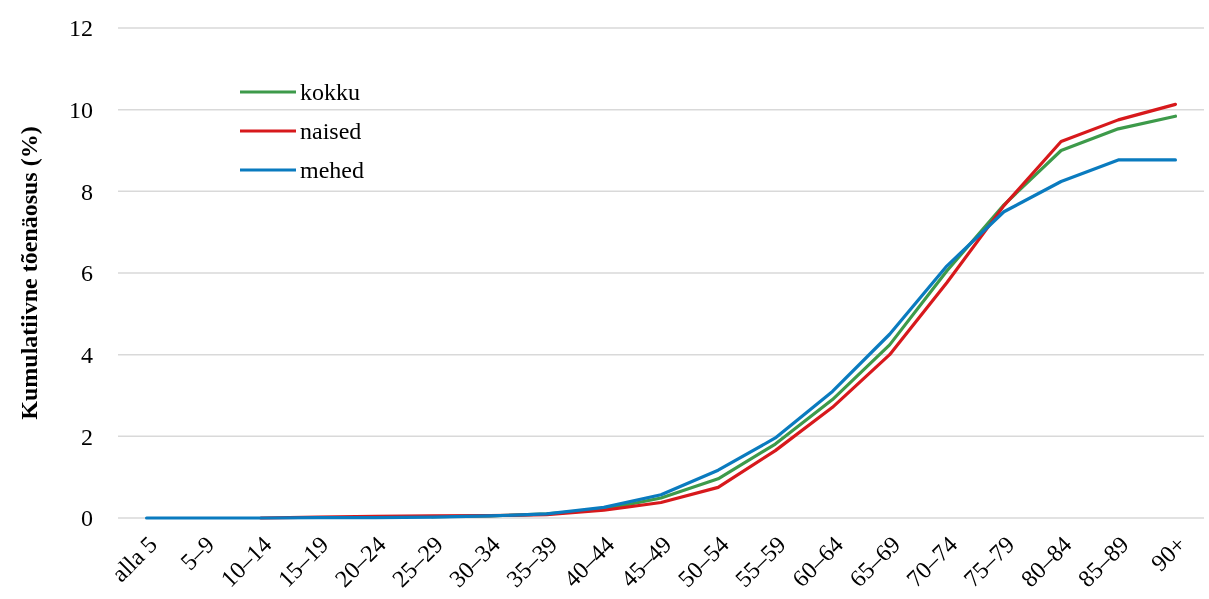  What do you see at coordinates (330, 92) in the screenshot?
I see `legend-label: kokku` at bounding box center [330, 92].